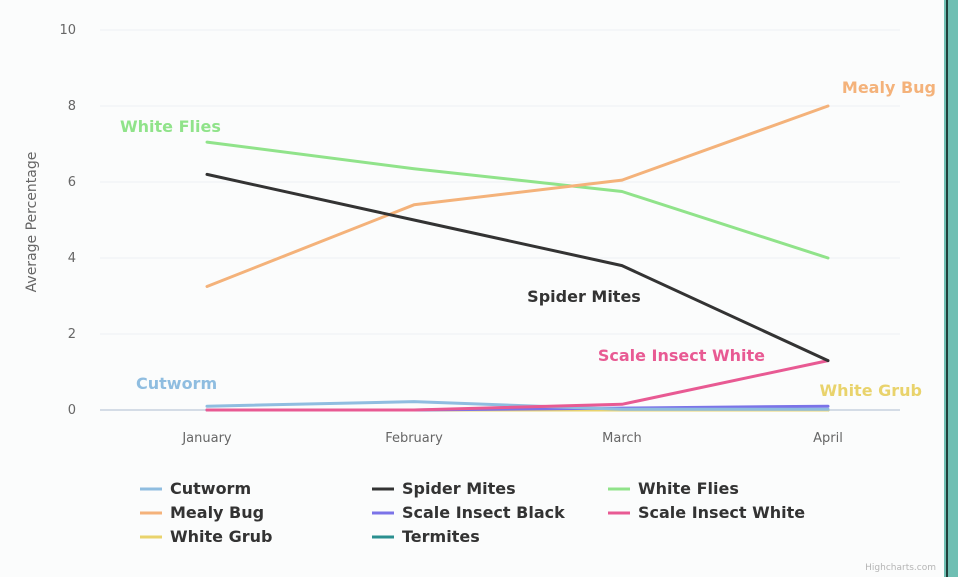 This screenshot has width=958, height=577. What do you see at coordinates (721, 512) in the screenshot?
I see `legend-item-scale-insect-white: Scale Insect White` at bounding box center [721, 512].